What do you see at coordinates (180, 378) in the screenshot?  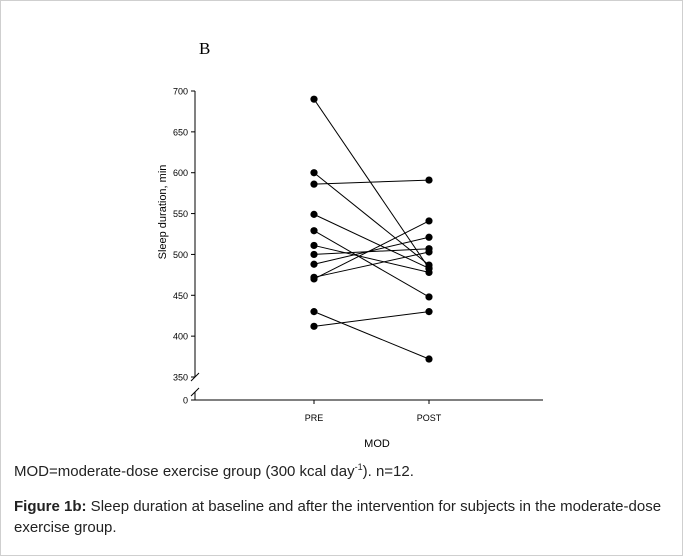 I see `y-tick-label: 350` at bounding box center [180, 378].